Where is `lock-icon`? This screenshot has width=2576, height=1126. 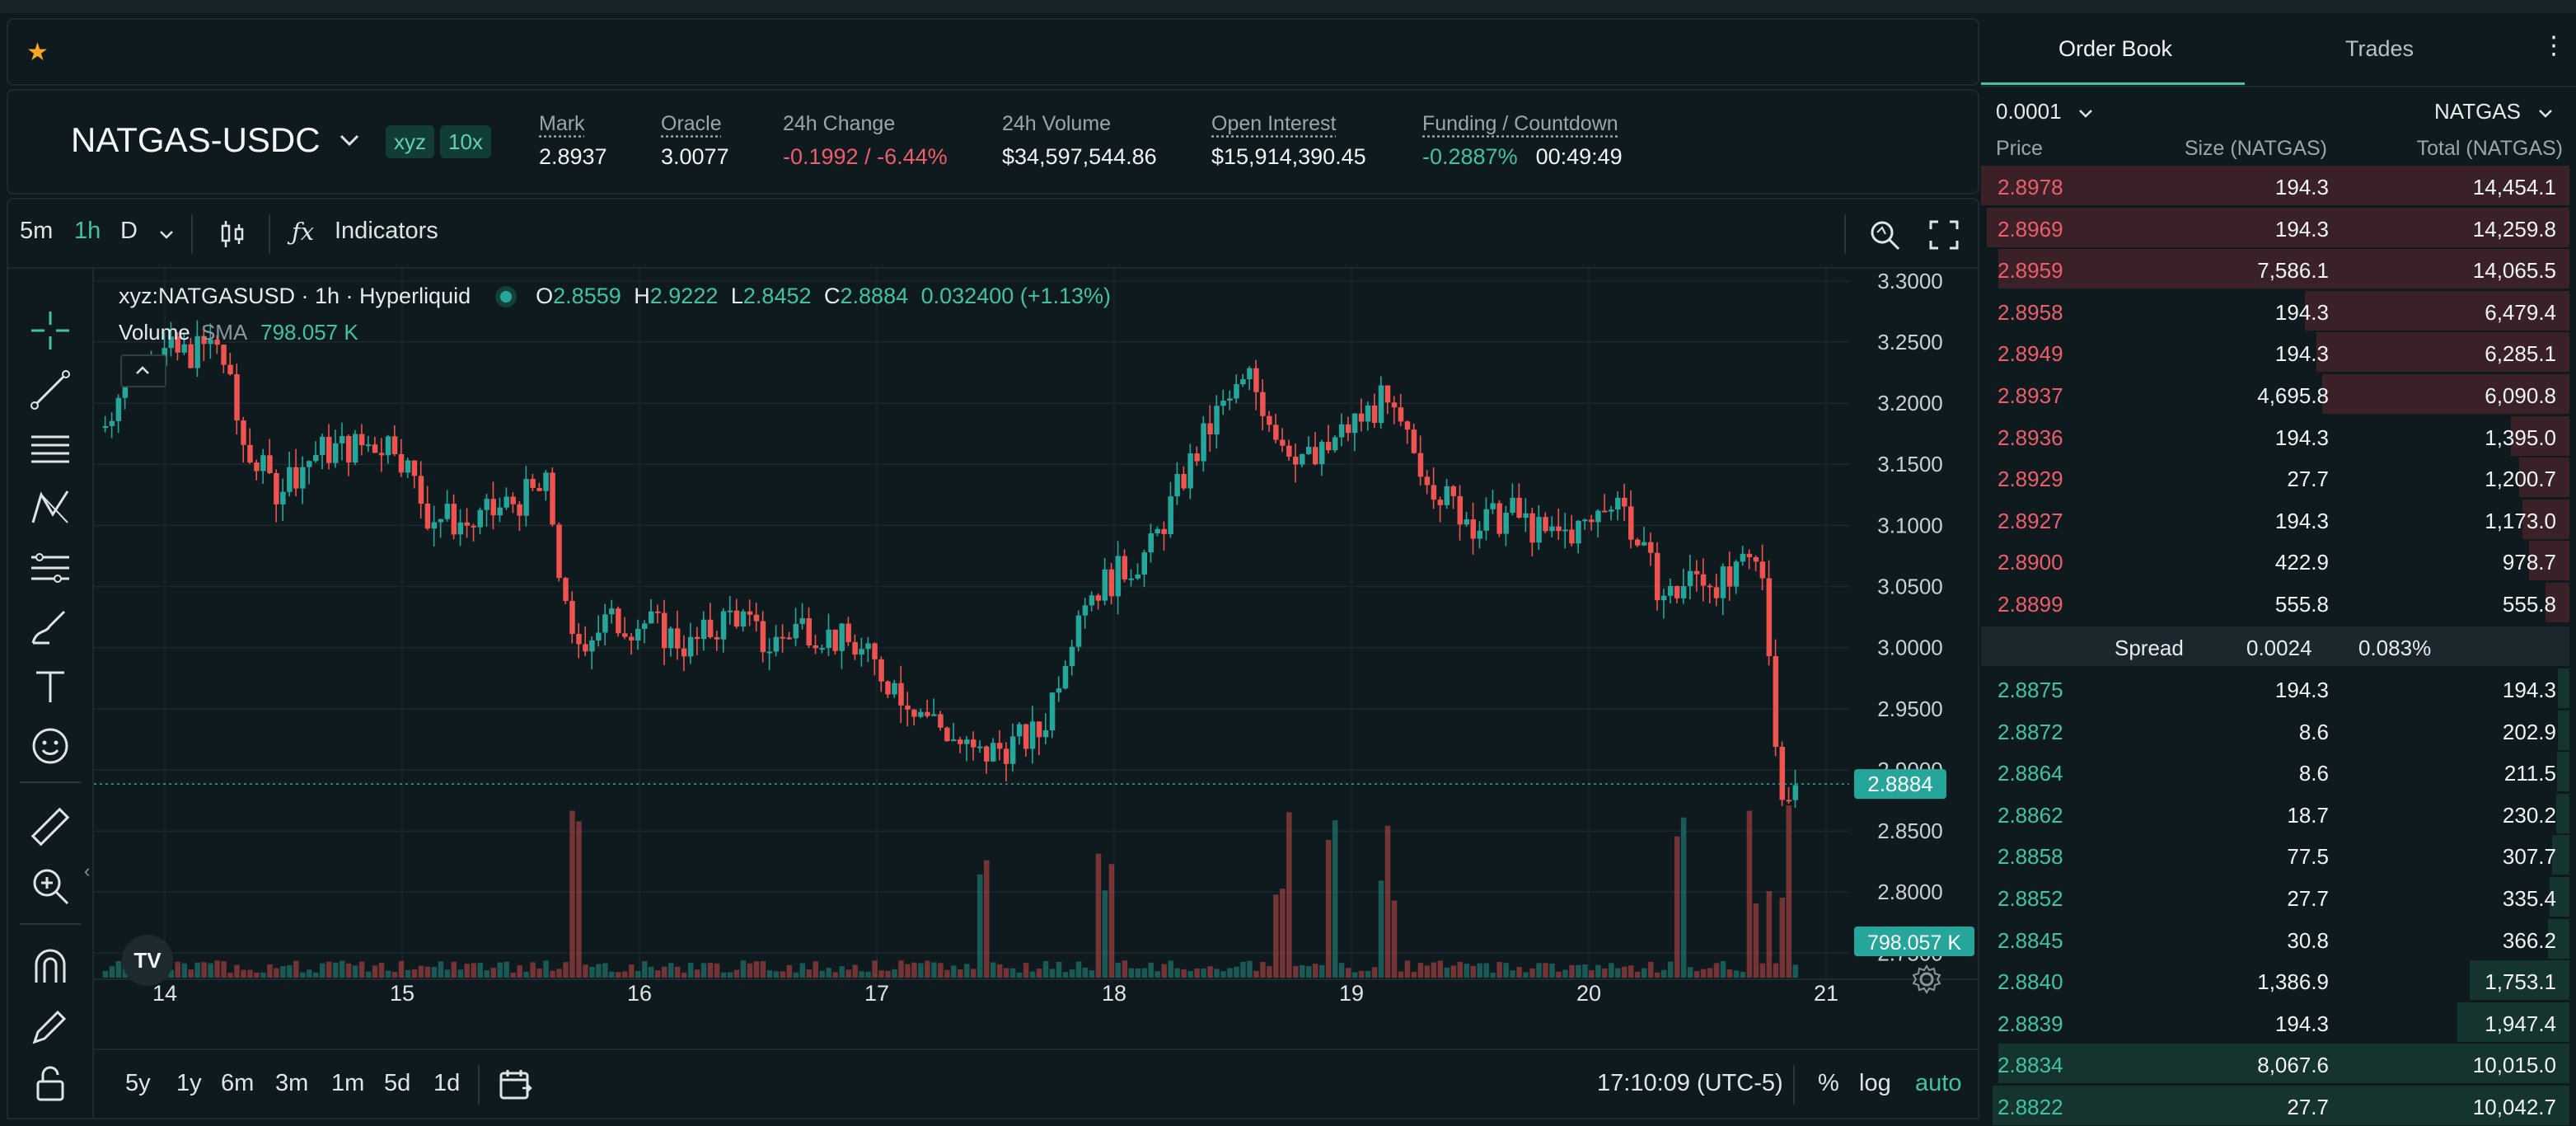
lock-icon is located at coordinates (50, 1084).